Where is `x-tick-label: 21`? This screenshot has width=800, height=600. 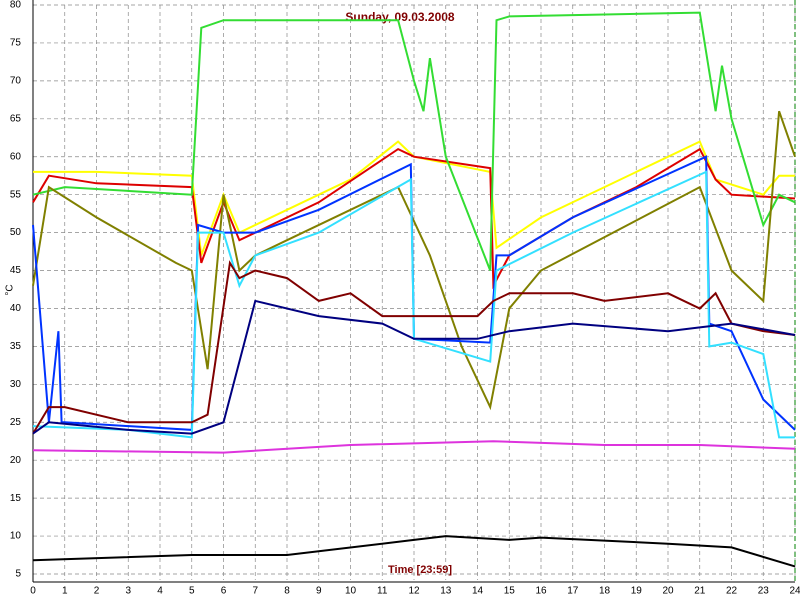 x-tick-label: 21 is located at coordinates (700, 591).